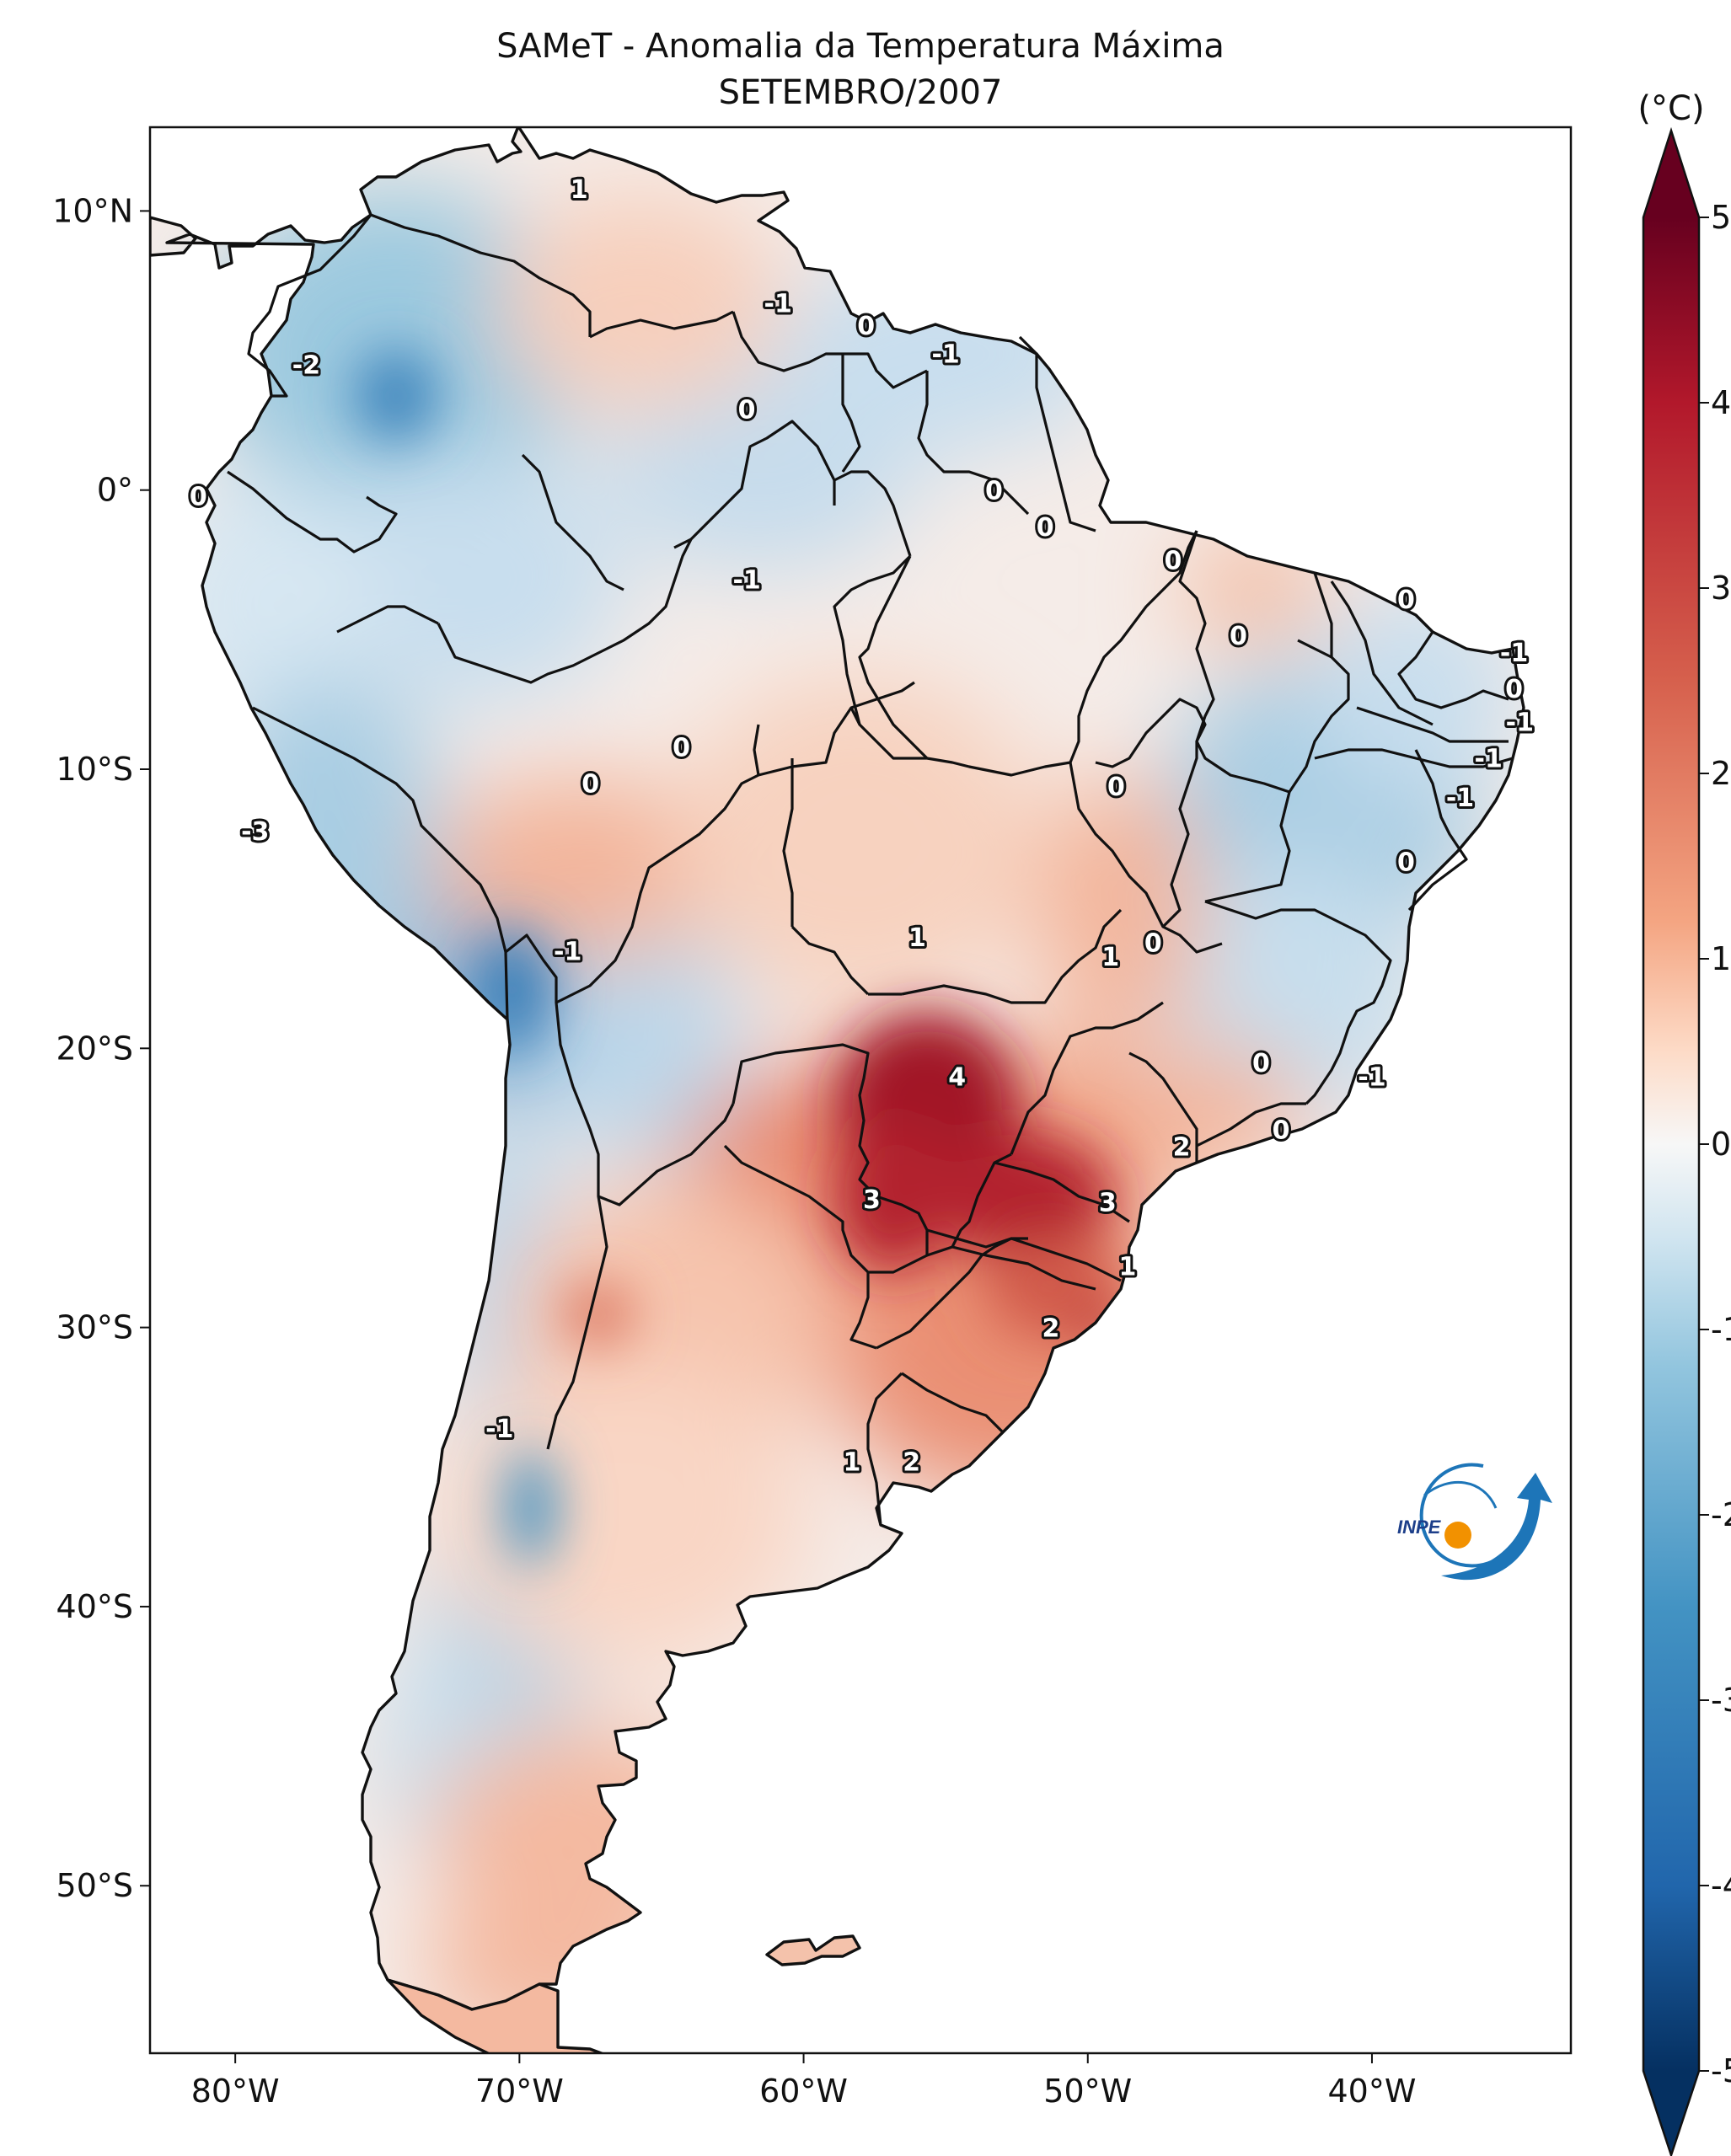 The height and width of the screenshot is (2156, 1731). Describe the element at coordinates (94, 769) in the screenshot. I see `y-tick-label: 10°S` at that location.